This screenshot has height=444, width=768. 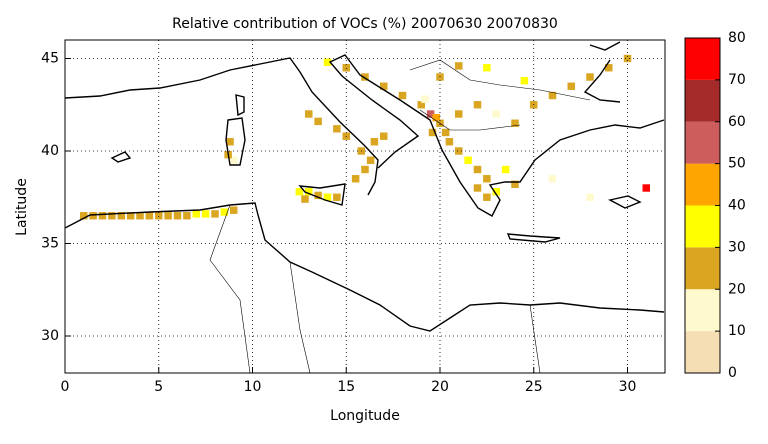 I want to click on x-tick-label: 5, so click(x=158, y=387).